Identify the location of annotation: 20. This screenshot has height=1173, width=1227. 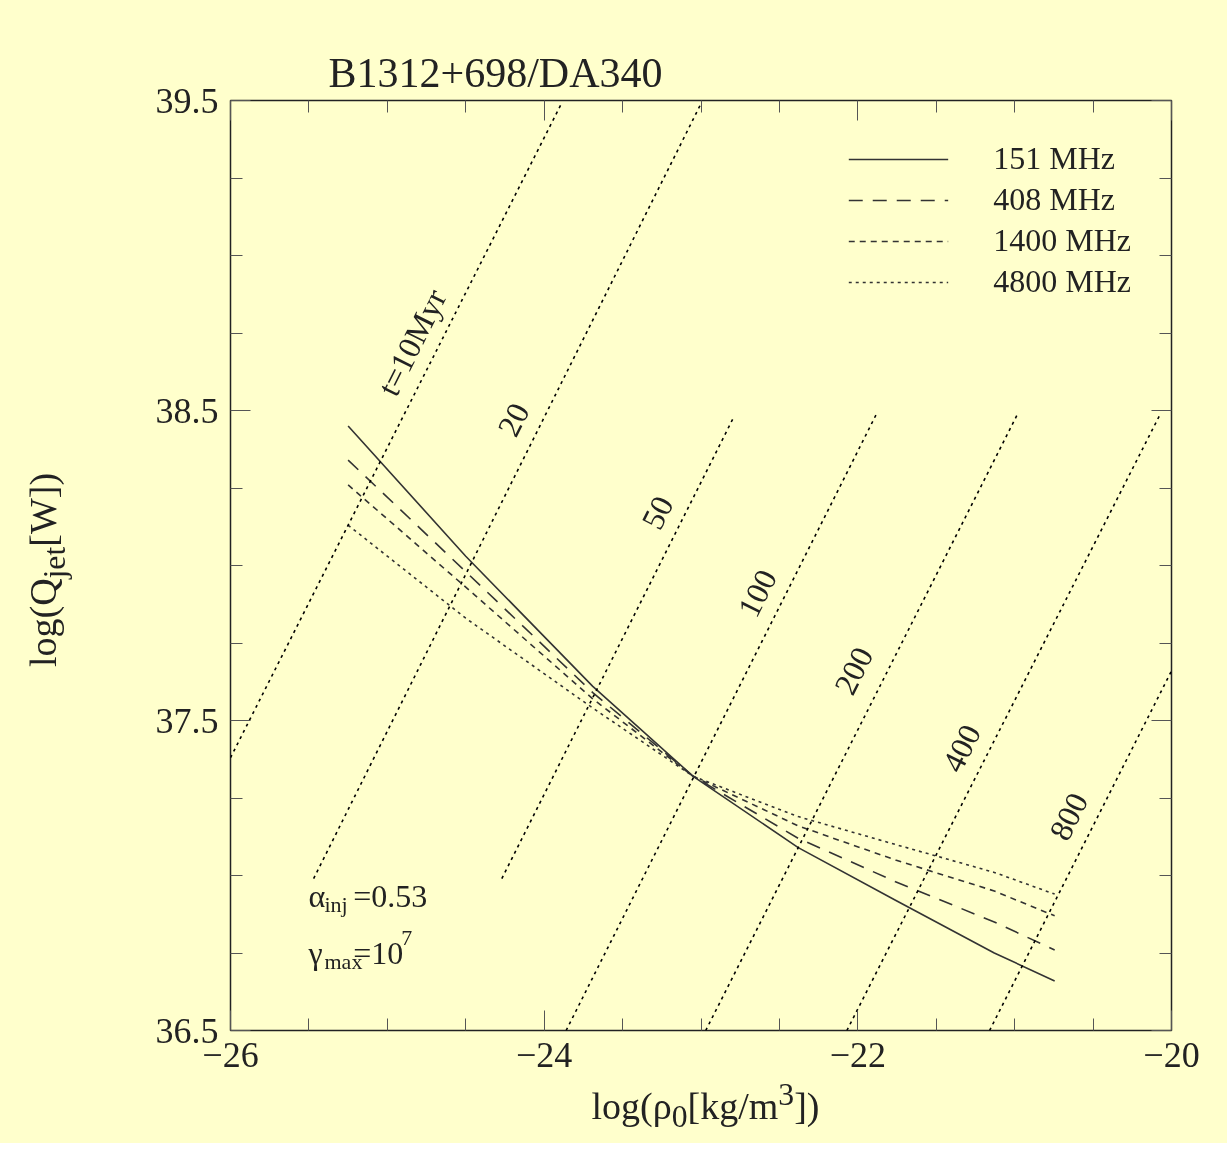
(513, 419).